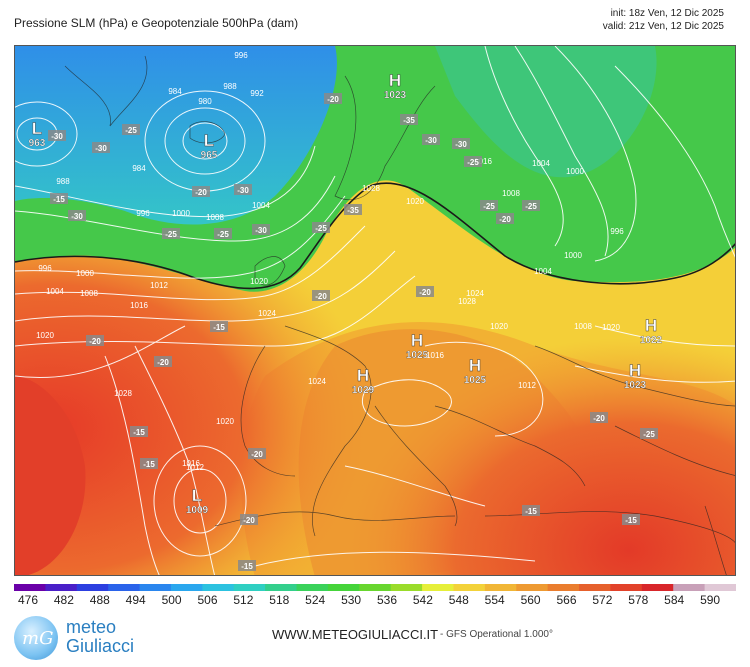  What do you see at coordinates (191, 463) in the screenshot?
I see `isobar-label: 1016` at bounding box center [191, 463].